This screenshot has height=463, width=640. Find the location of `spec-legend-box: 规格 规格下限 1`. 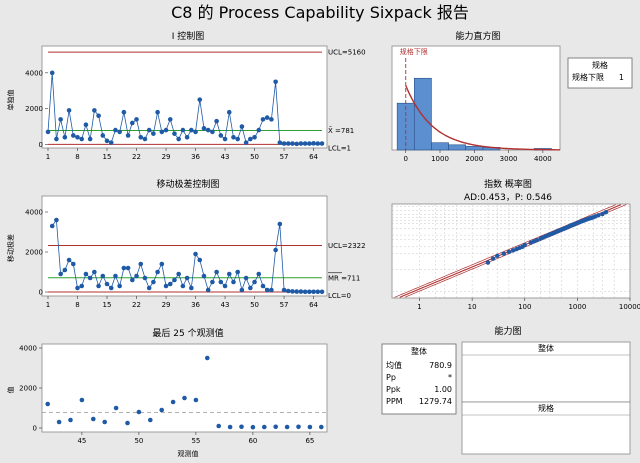

spec-legend-box: 规格 规格下限 1 is located at coordinates (600, 73).